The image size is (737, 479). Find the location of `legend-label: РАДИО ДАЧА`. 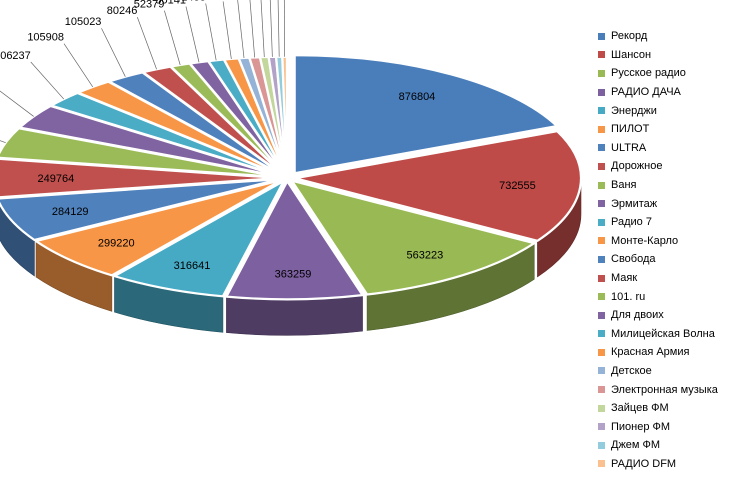

legend-label: РАДИО ДАЧА is located at coordinates (646, 92).